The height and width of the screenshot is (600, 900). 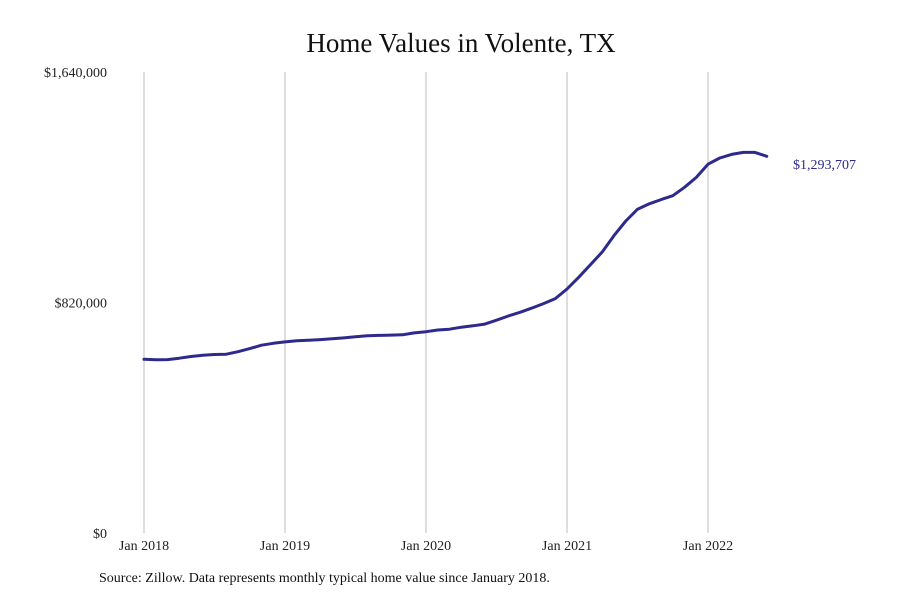 What do you see at coordinates (824, 165) in the screenshot?
I see `last-value-label: $1,293,707` at bounding box center [824, 165].